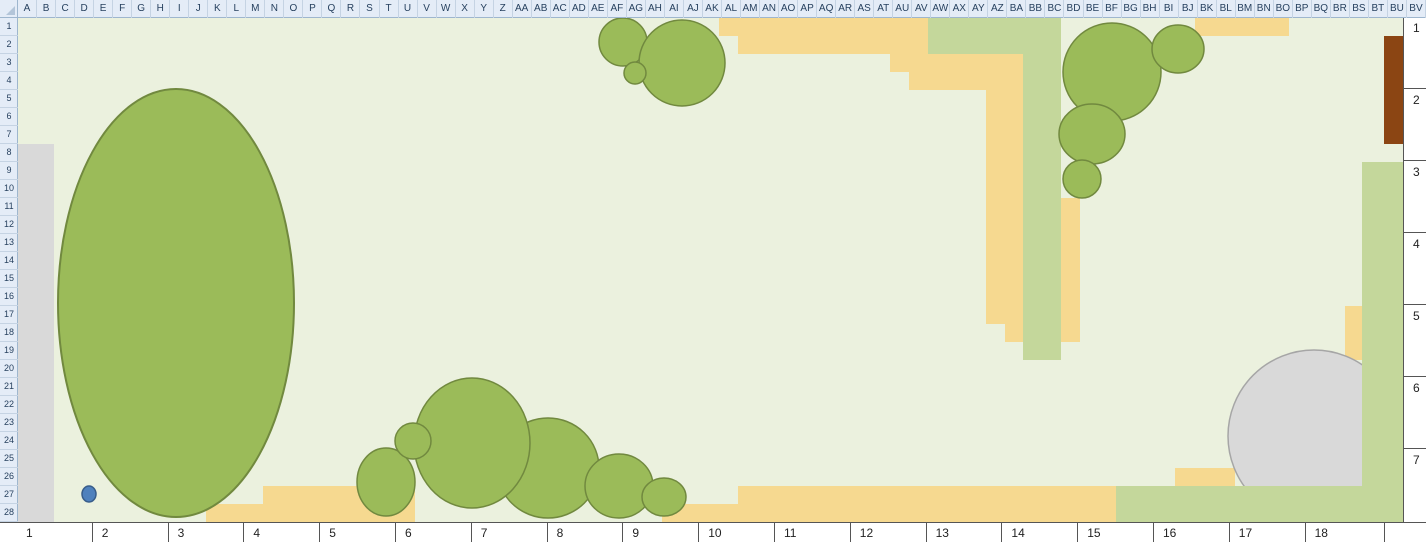  What do you see at coordinates (636, 9) in the screenshot?
I see `column-header-ag: AG` at bounding box center [636, 9].